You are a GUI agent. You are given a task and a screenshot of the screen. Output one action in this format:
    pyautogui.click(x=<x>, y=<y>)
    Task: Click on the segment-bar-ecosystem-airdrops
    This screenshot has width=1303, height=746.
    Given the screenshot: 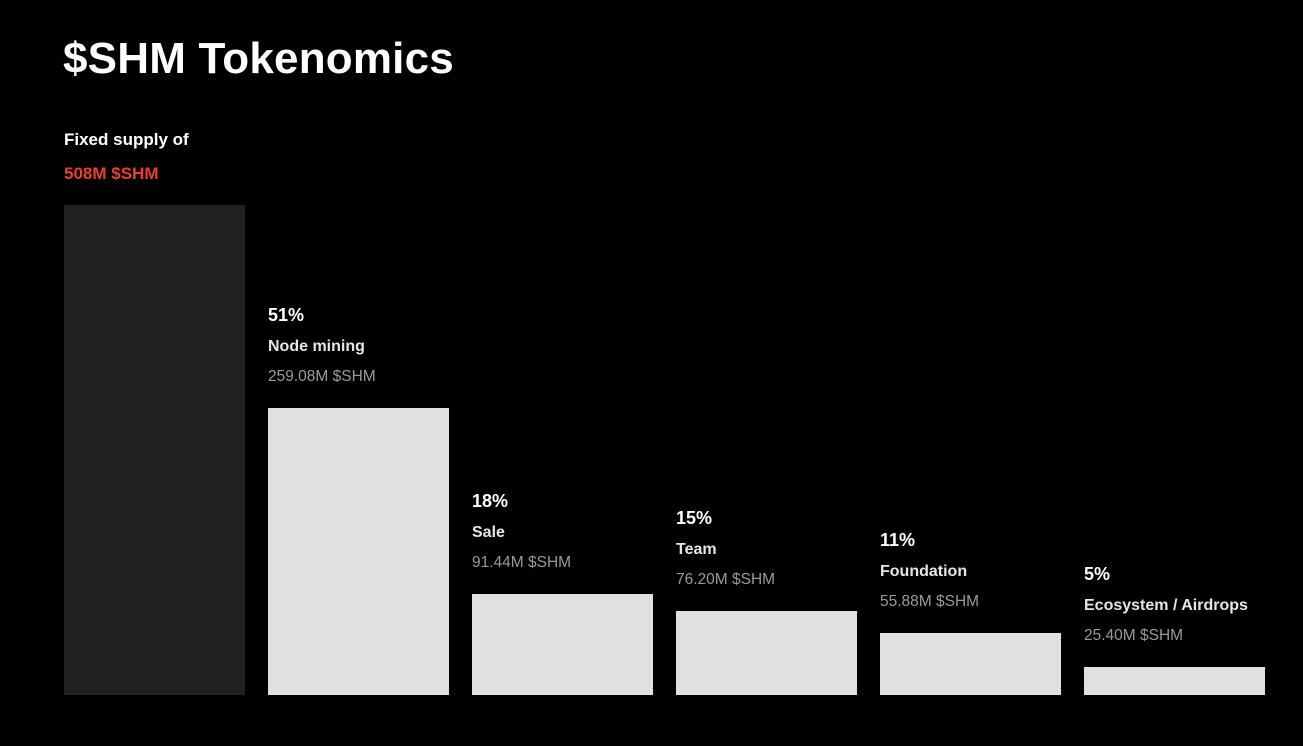 What is the action you would take?
    pyautogui.click(x=1174, y=681)
    